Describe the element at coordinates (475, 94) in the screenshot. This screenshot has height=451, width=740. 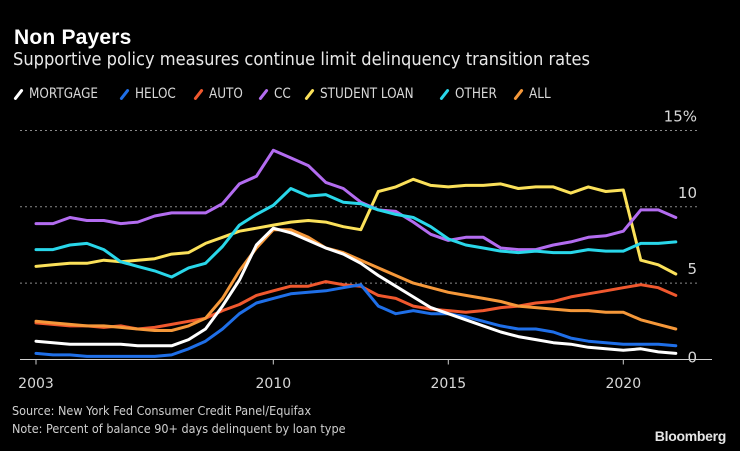
I see `legend-label: OTHER` at that location.